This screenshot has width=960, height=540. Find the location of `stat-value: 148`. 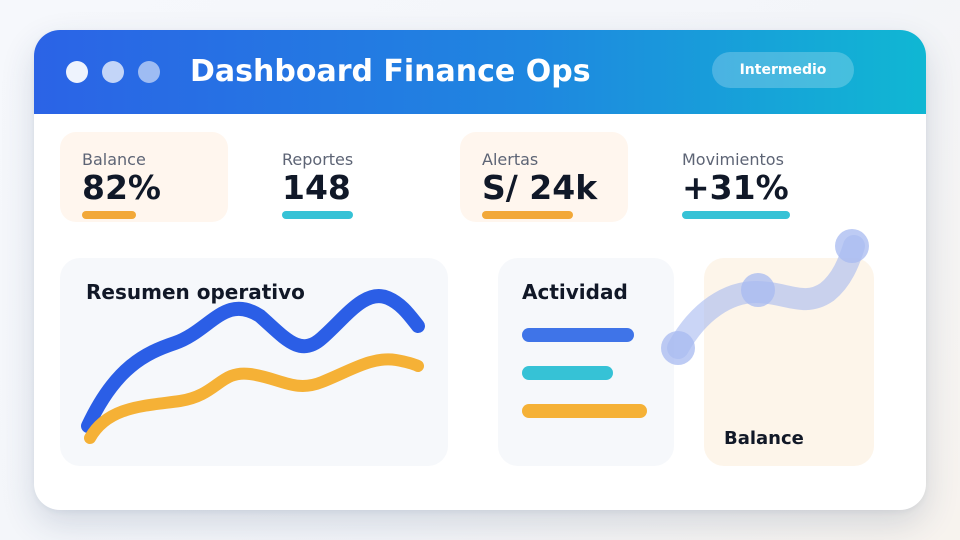

stat-value: 148 is located at coordinates (316, 187).